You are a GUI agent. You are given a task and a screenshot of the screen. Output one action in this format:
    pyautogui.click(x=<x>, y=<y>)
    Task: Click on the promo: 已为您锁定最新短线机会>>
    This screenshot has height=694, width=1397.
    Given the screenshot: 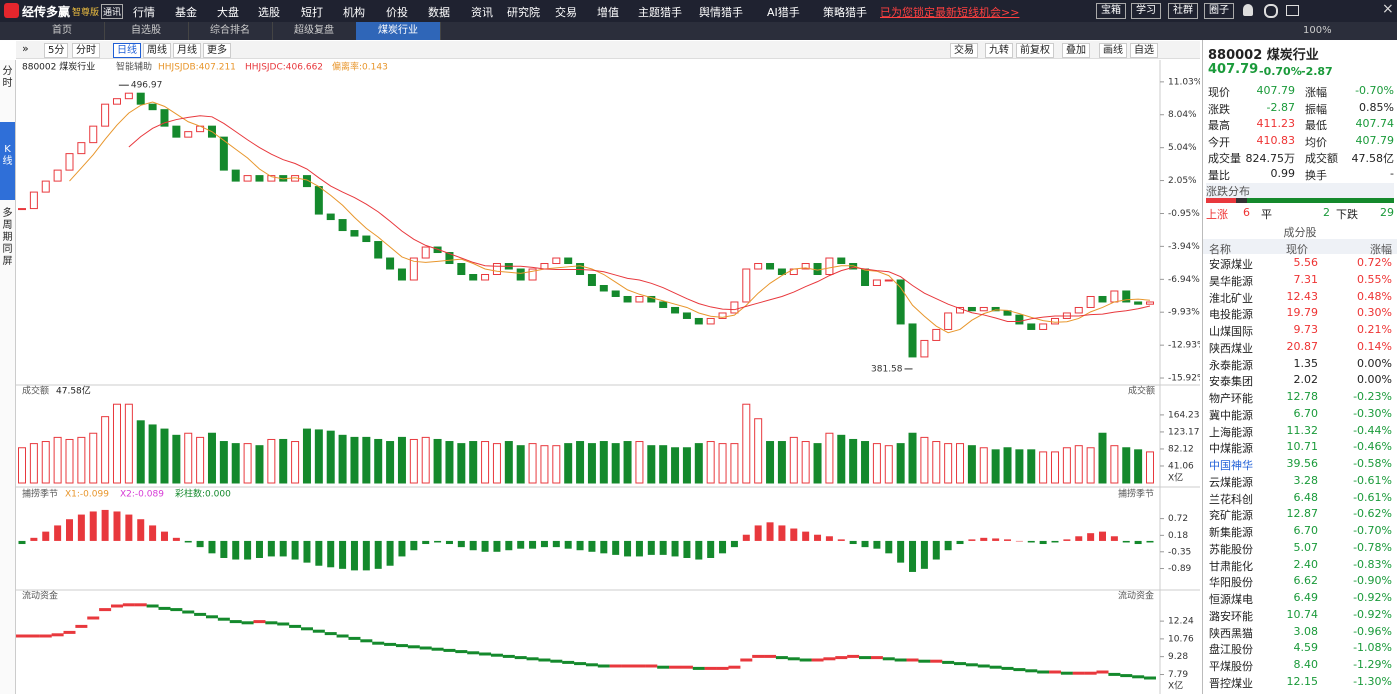 What is the action you would take?
    pyautogui.click(x=950, y=12)
    